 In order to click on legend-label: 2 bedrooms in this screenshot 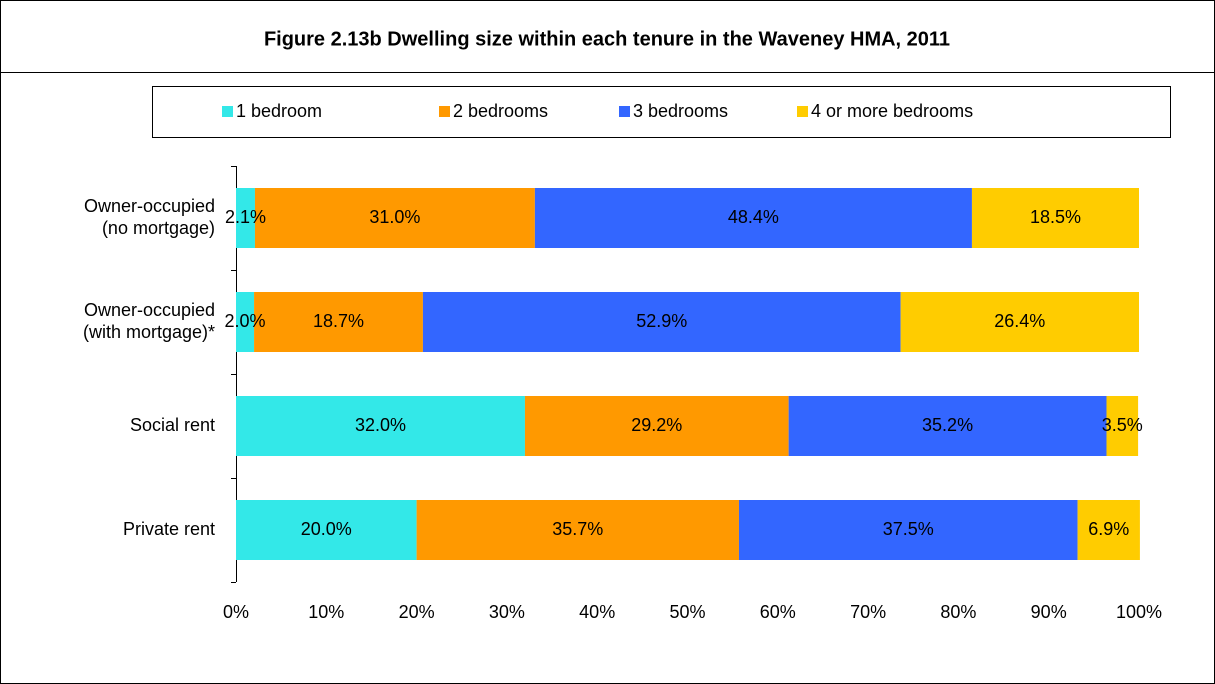, I will do `click(500, 111)`.